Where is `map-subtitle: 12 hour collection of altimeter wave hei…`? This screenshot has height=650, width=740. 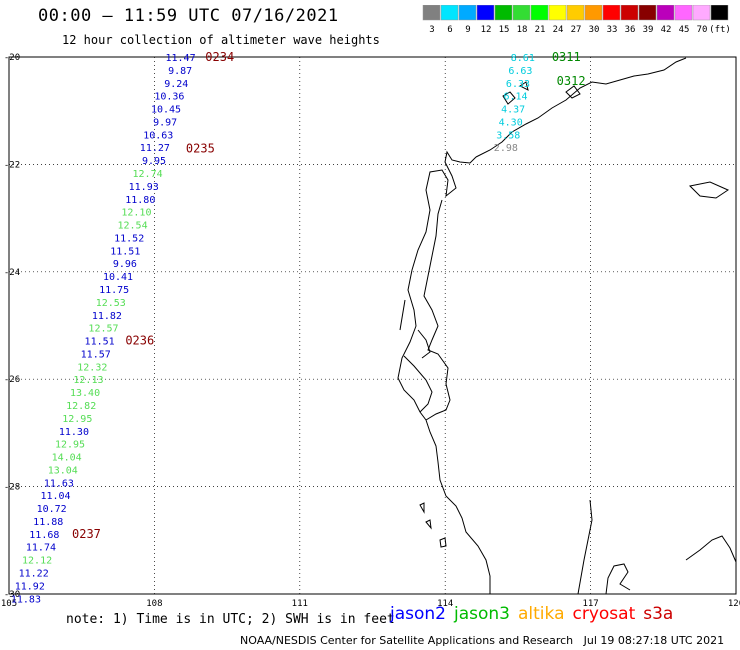
map-subtitle: 12 hour collection of altimeter wave hei… is located at coordinates (221, 40).